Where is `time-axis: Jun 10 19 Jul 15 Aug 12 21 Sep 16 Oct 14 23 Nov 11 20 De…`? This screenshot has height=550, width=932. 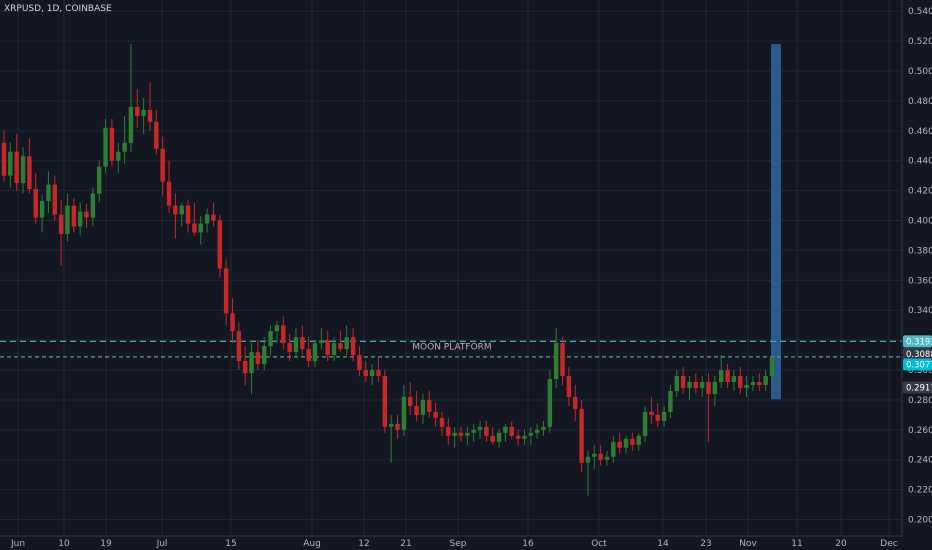 time-axis: Jun 10 19 Jul 15 Aug 12 21 Sep 16 Oct 14 23 Nov 11 20 De… is located at coordinates (454, 544).